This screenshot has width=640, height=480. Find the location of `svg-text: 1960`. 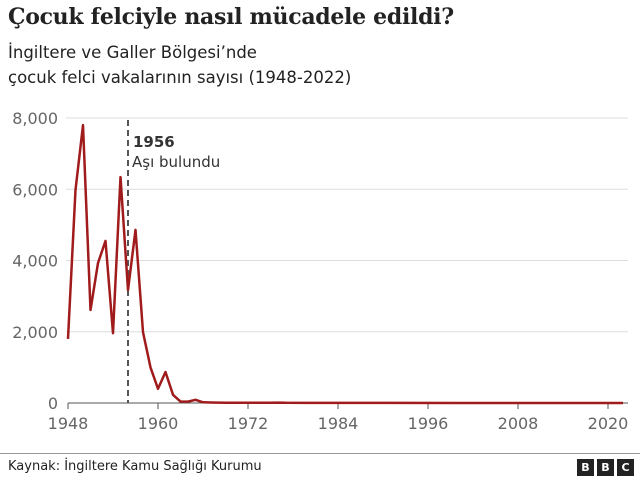

svg-text: 1960 is located at coordinates (158, 423).